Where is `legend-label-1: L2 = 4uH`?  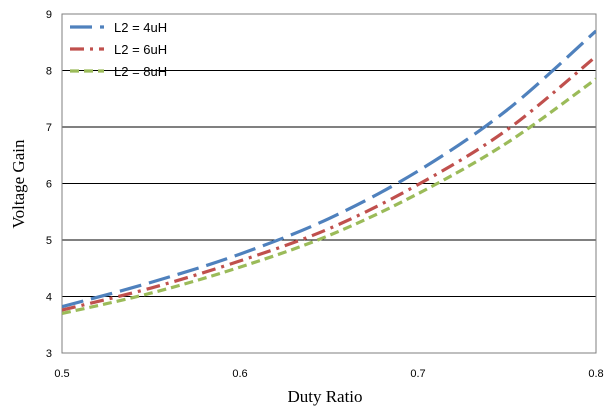
legend-label-1: L2 = 4uH is located at coordinates (140, 27).